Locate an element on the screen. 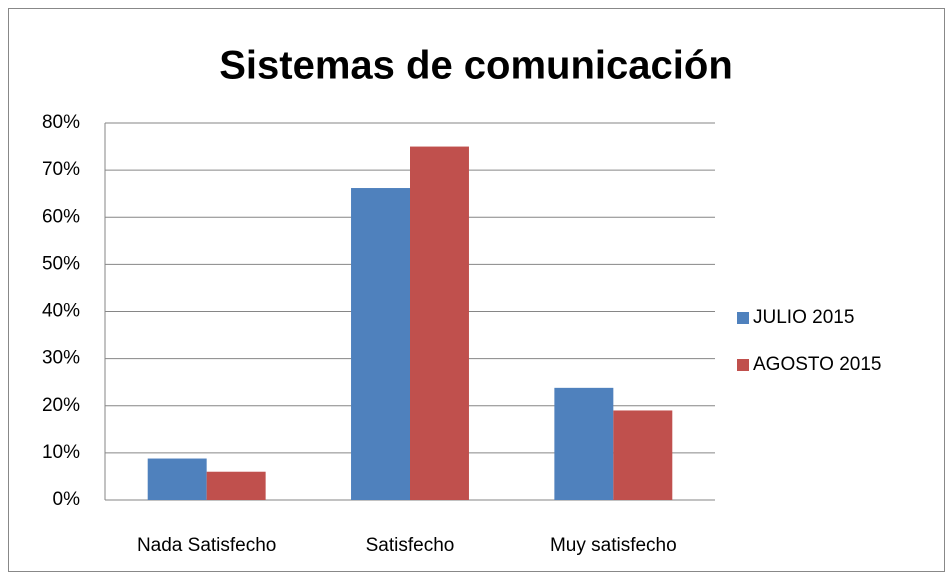 The width and height of the screenshot is (952, 580). y-tick-label: 70% is located at coordinates (61, 169).